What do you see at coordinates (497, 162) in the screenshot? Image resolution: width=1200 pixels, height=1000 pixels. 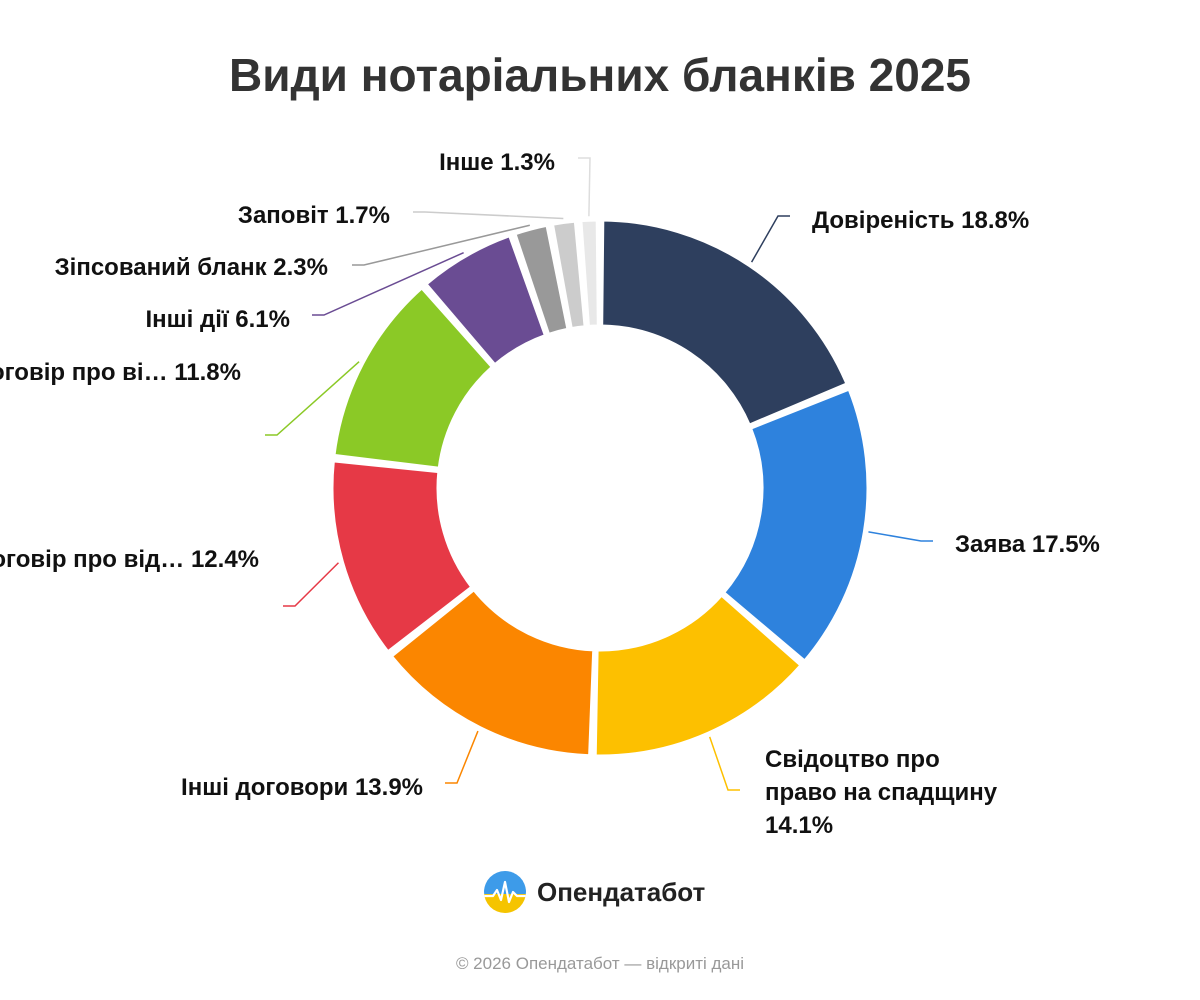 I see `slice-label-10: Інше 1.3%` at bounding box center [497, 162].